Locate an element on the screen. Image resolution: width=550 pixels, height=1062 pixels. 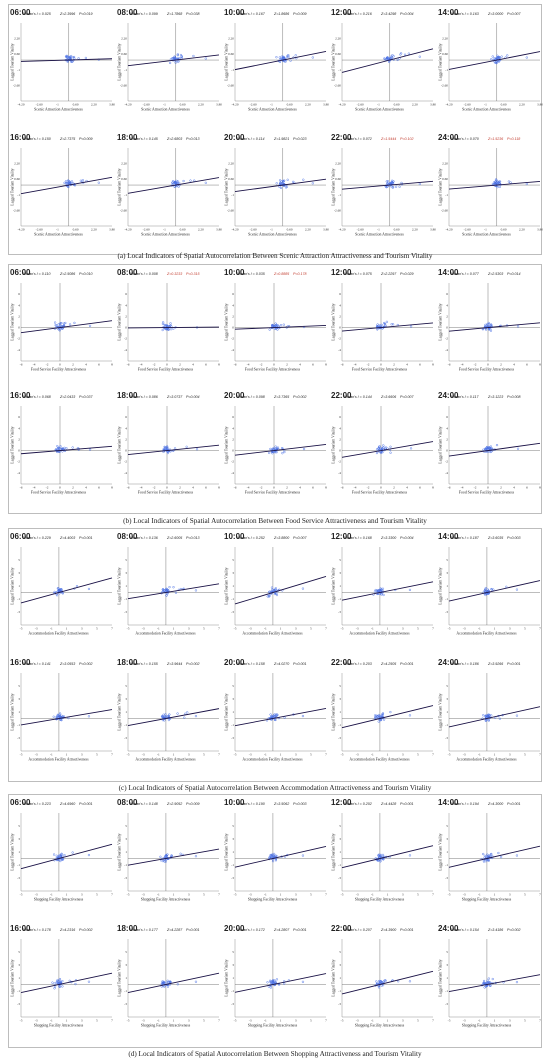
moran-i-label: Moran's I = 0.070 is located at coordinates (465, 139).